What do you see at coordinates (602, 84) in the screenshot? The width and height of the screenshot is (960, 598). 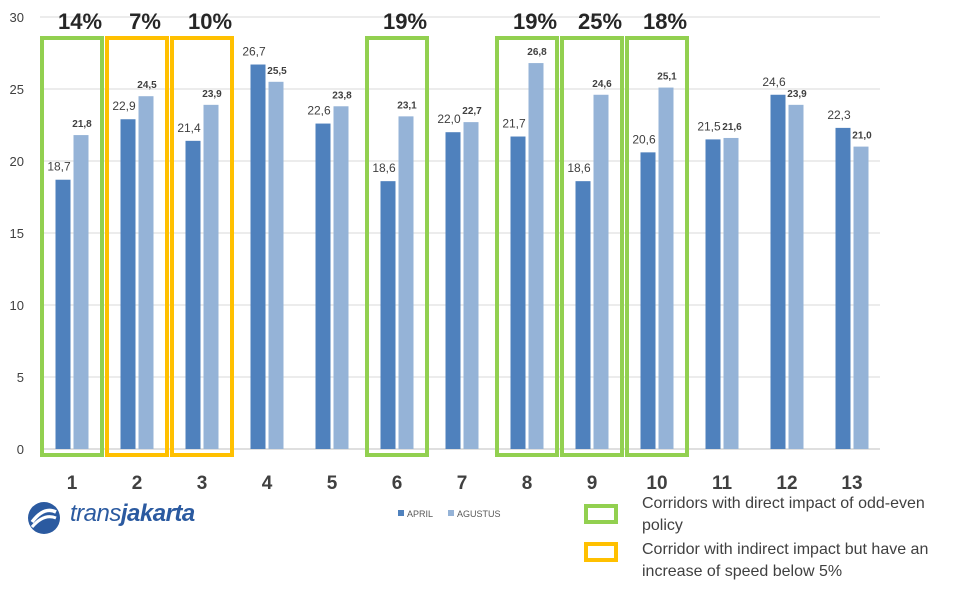 I see `data-label-agustus: 24,6` at bounding box center [602, 84].